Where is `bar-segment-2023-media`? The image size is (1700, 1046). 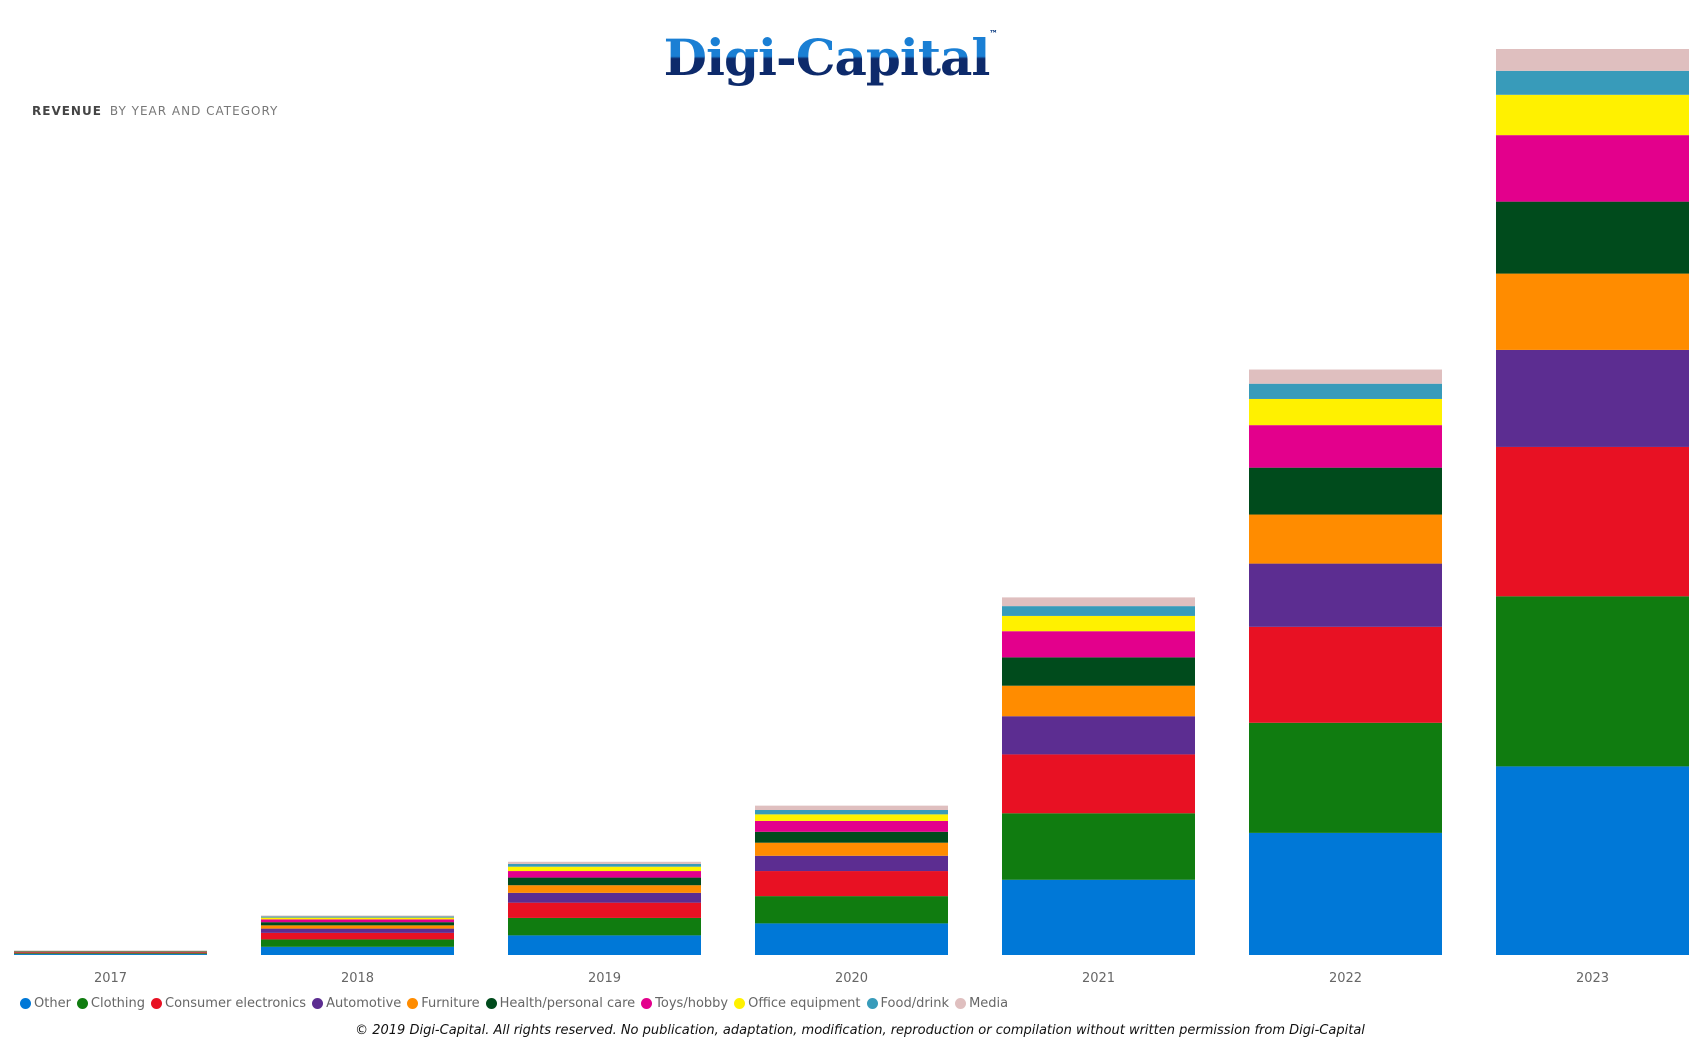 bar-segment-2023-media is located at coordinates (1592, 60).